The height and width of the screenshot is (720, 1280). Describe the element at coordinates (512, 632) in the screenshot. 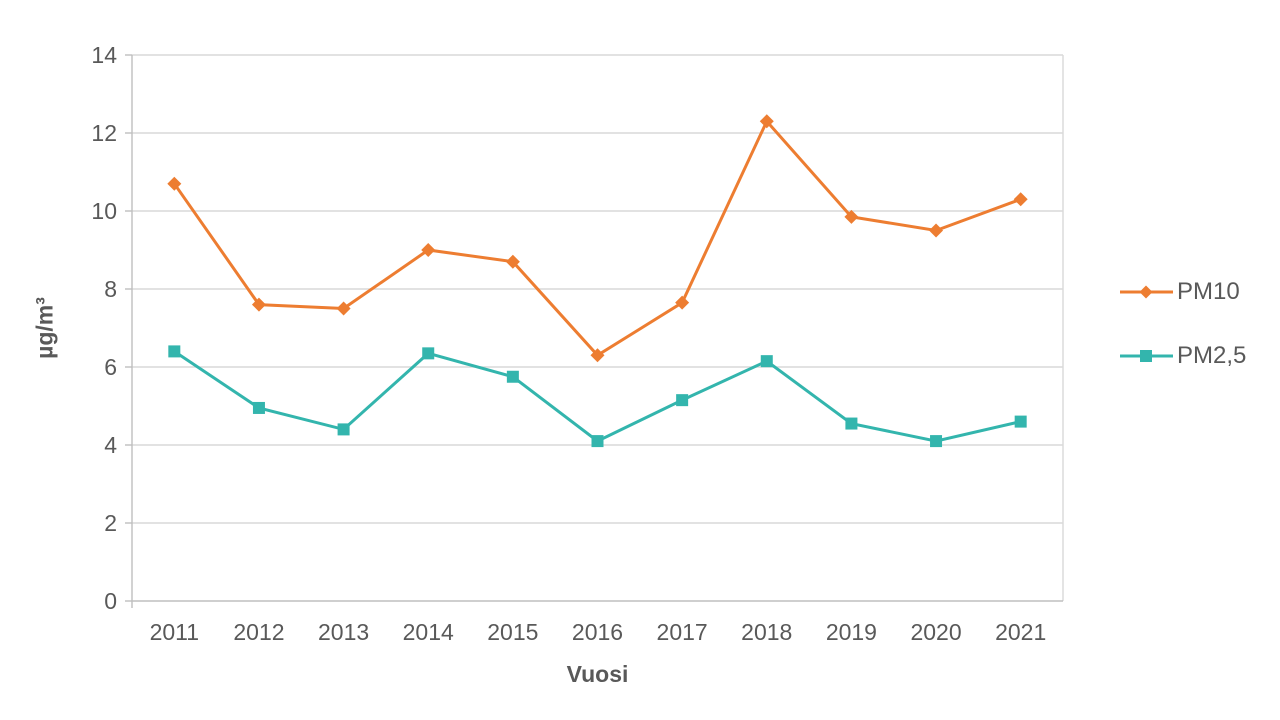

I see `x-tick-label: 2015` at that location.